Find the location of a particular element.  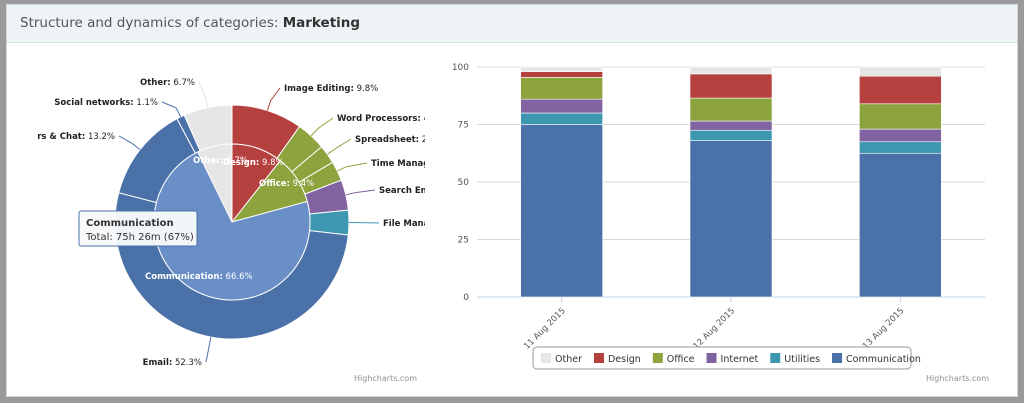

pie-outer-label-social-networks: Social networks: 1.1% is located at coordinates (106, 103).